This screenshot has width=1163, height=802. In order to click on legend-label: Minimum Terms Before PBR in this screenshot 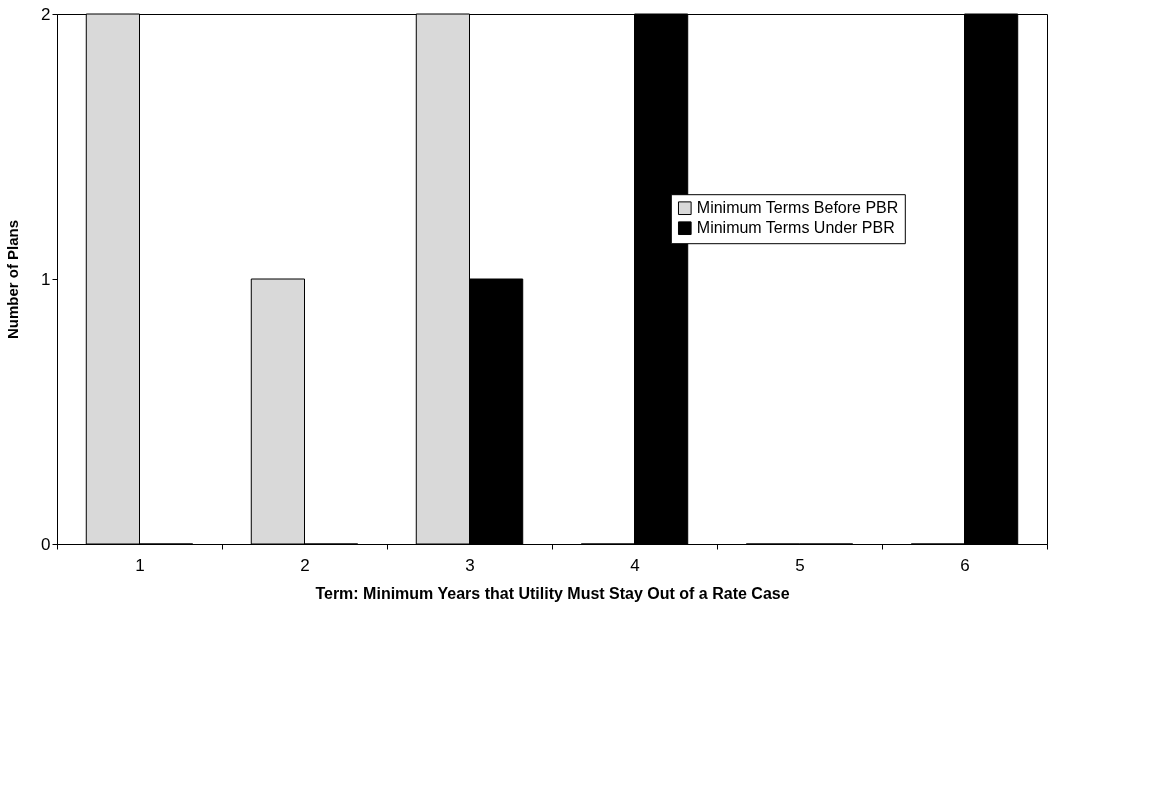, I will do `click(797, 208)`.